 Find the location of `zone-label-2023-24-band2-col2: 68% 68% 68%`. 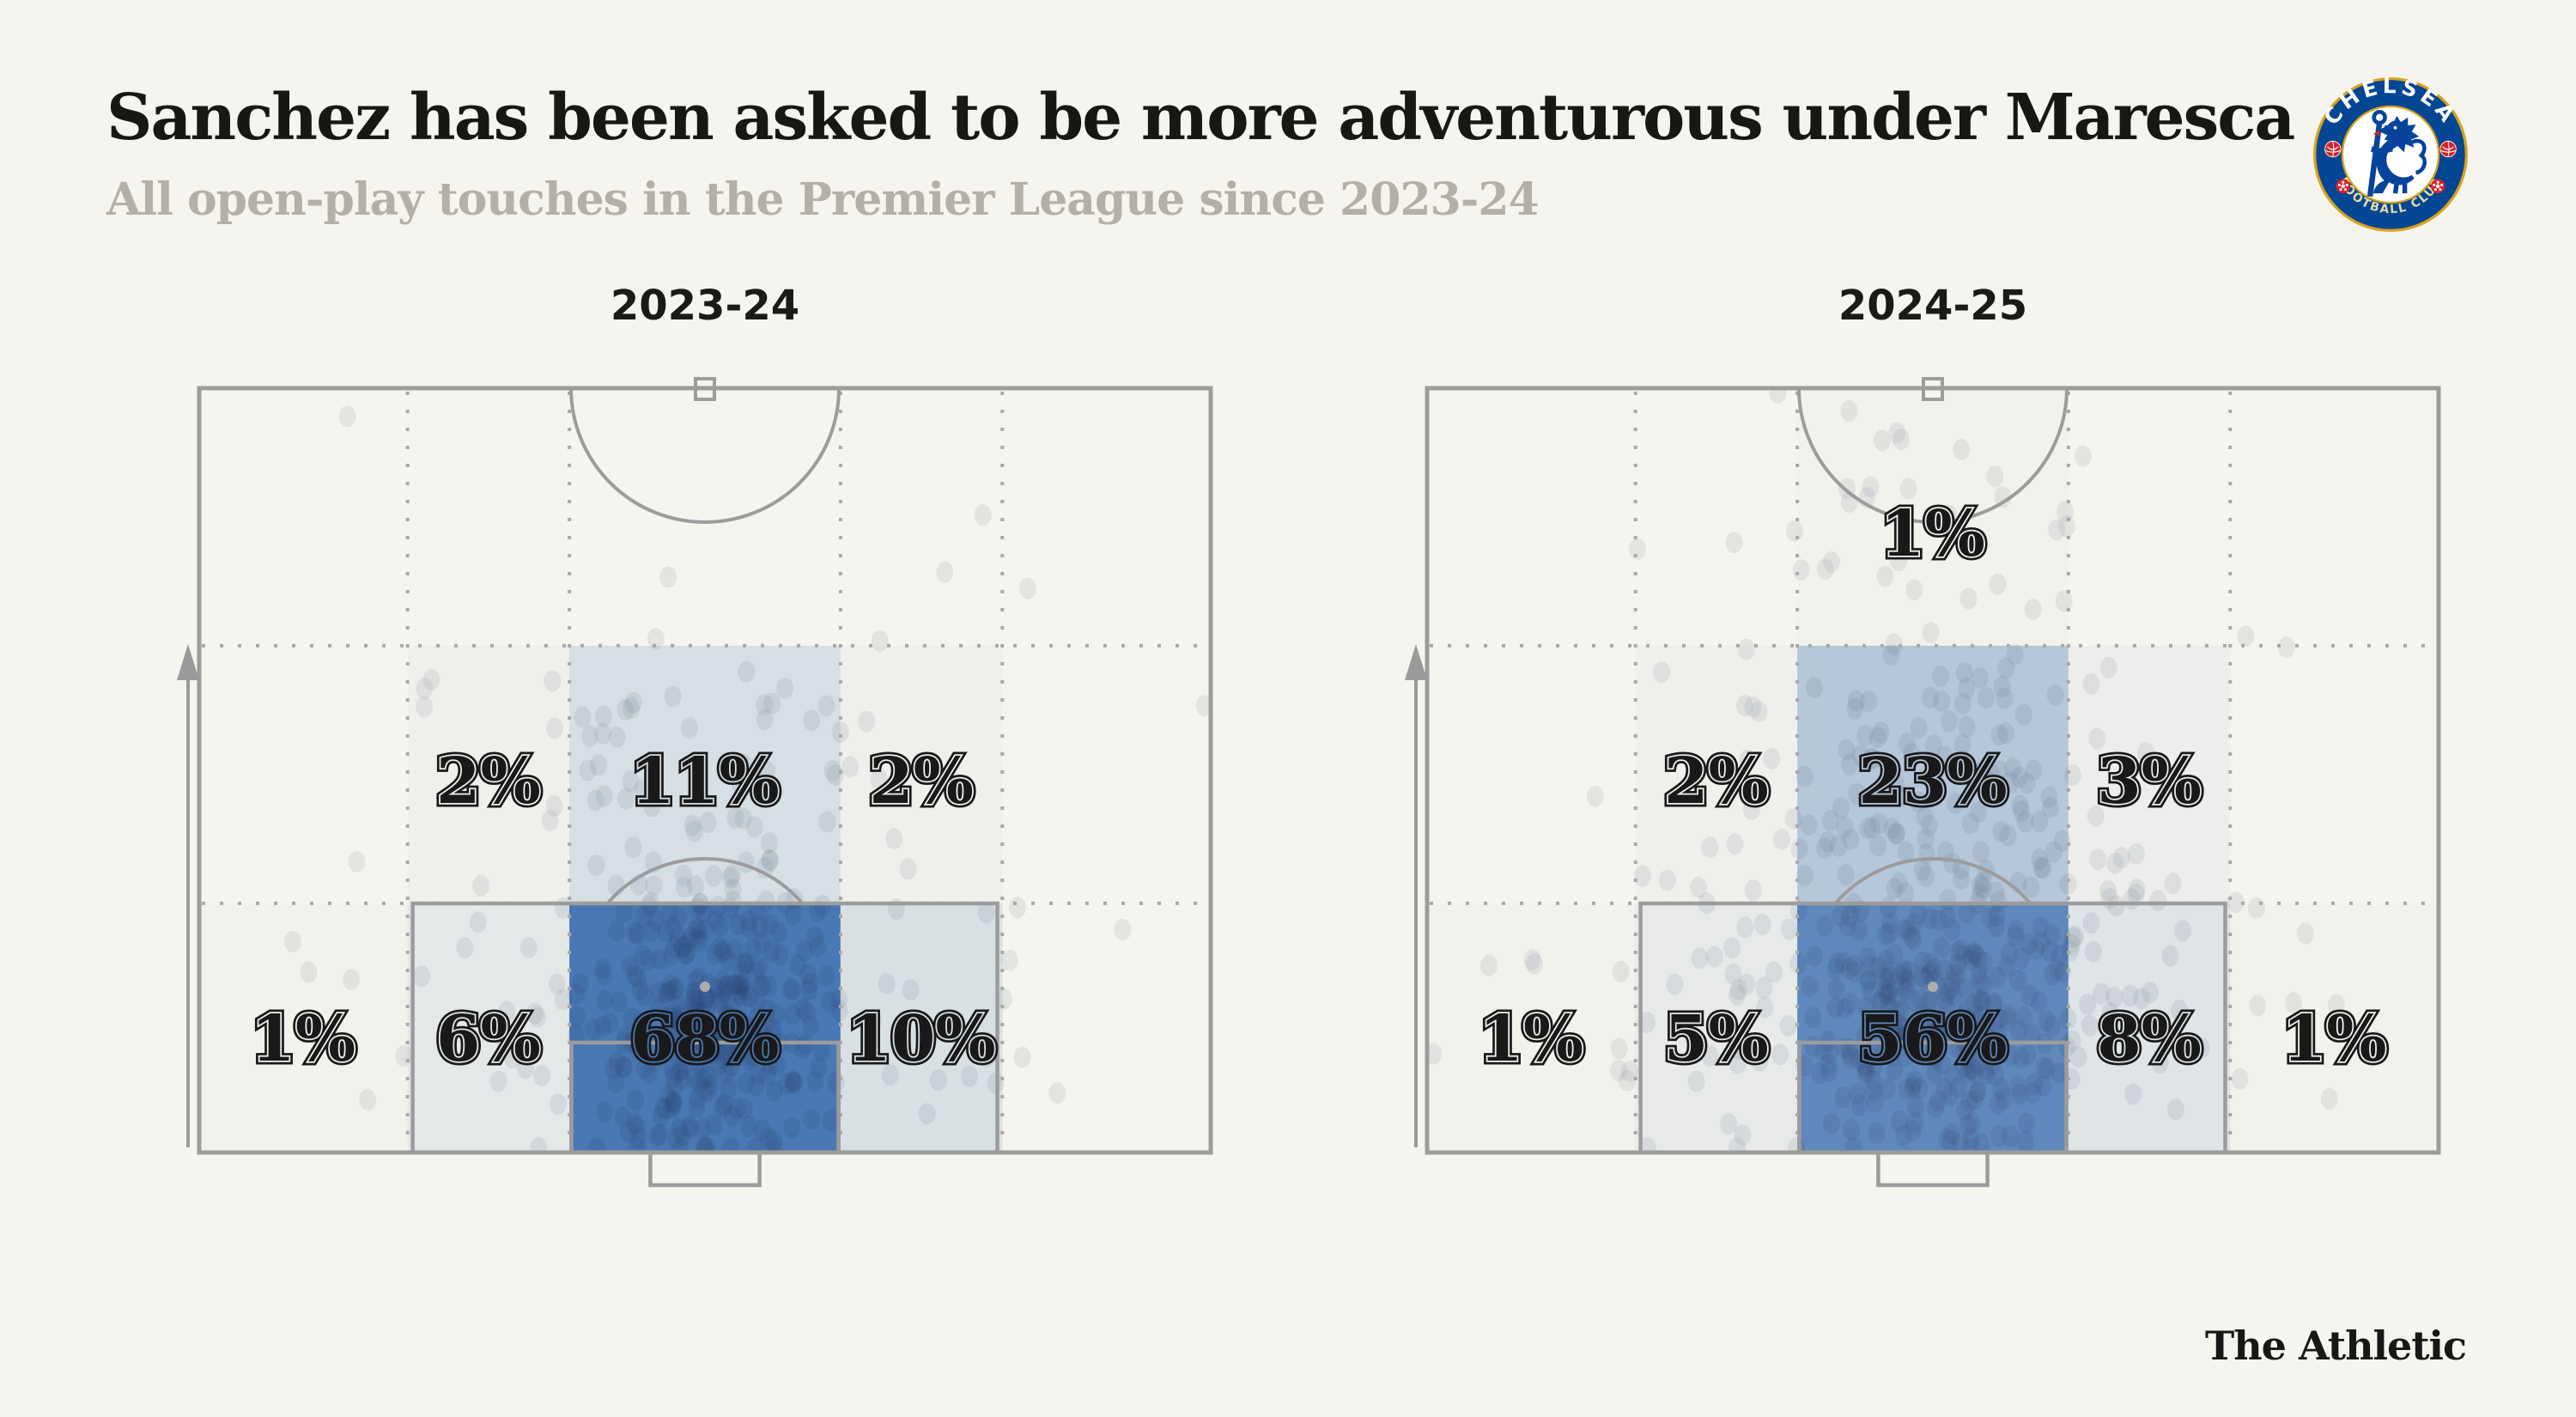

zone-label-2023-24-band2-col2: 68% 68% 68% is located at coordinates (705, 1039).